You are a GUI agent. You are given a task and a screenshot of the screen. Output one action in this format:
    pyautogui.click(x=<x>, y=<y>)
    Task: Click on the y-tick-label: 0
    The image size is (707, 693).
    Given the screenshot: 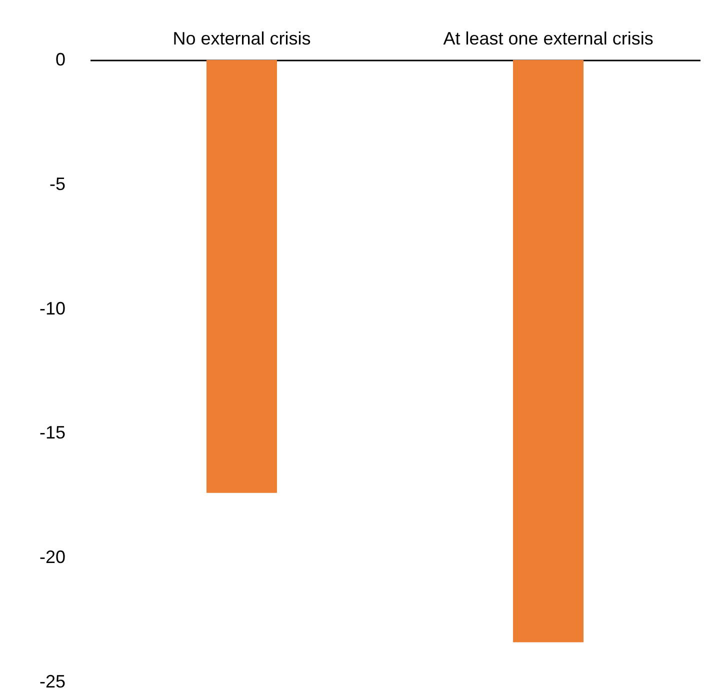 What is the action you would take?
    pyautogui.click(x=60, y=60)
    